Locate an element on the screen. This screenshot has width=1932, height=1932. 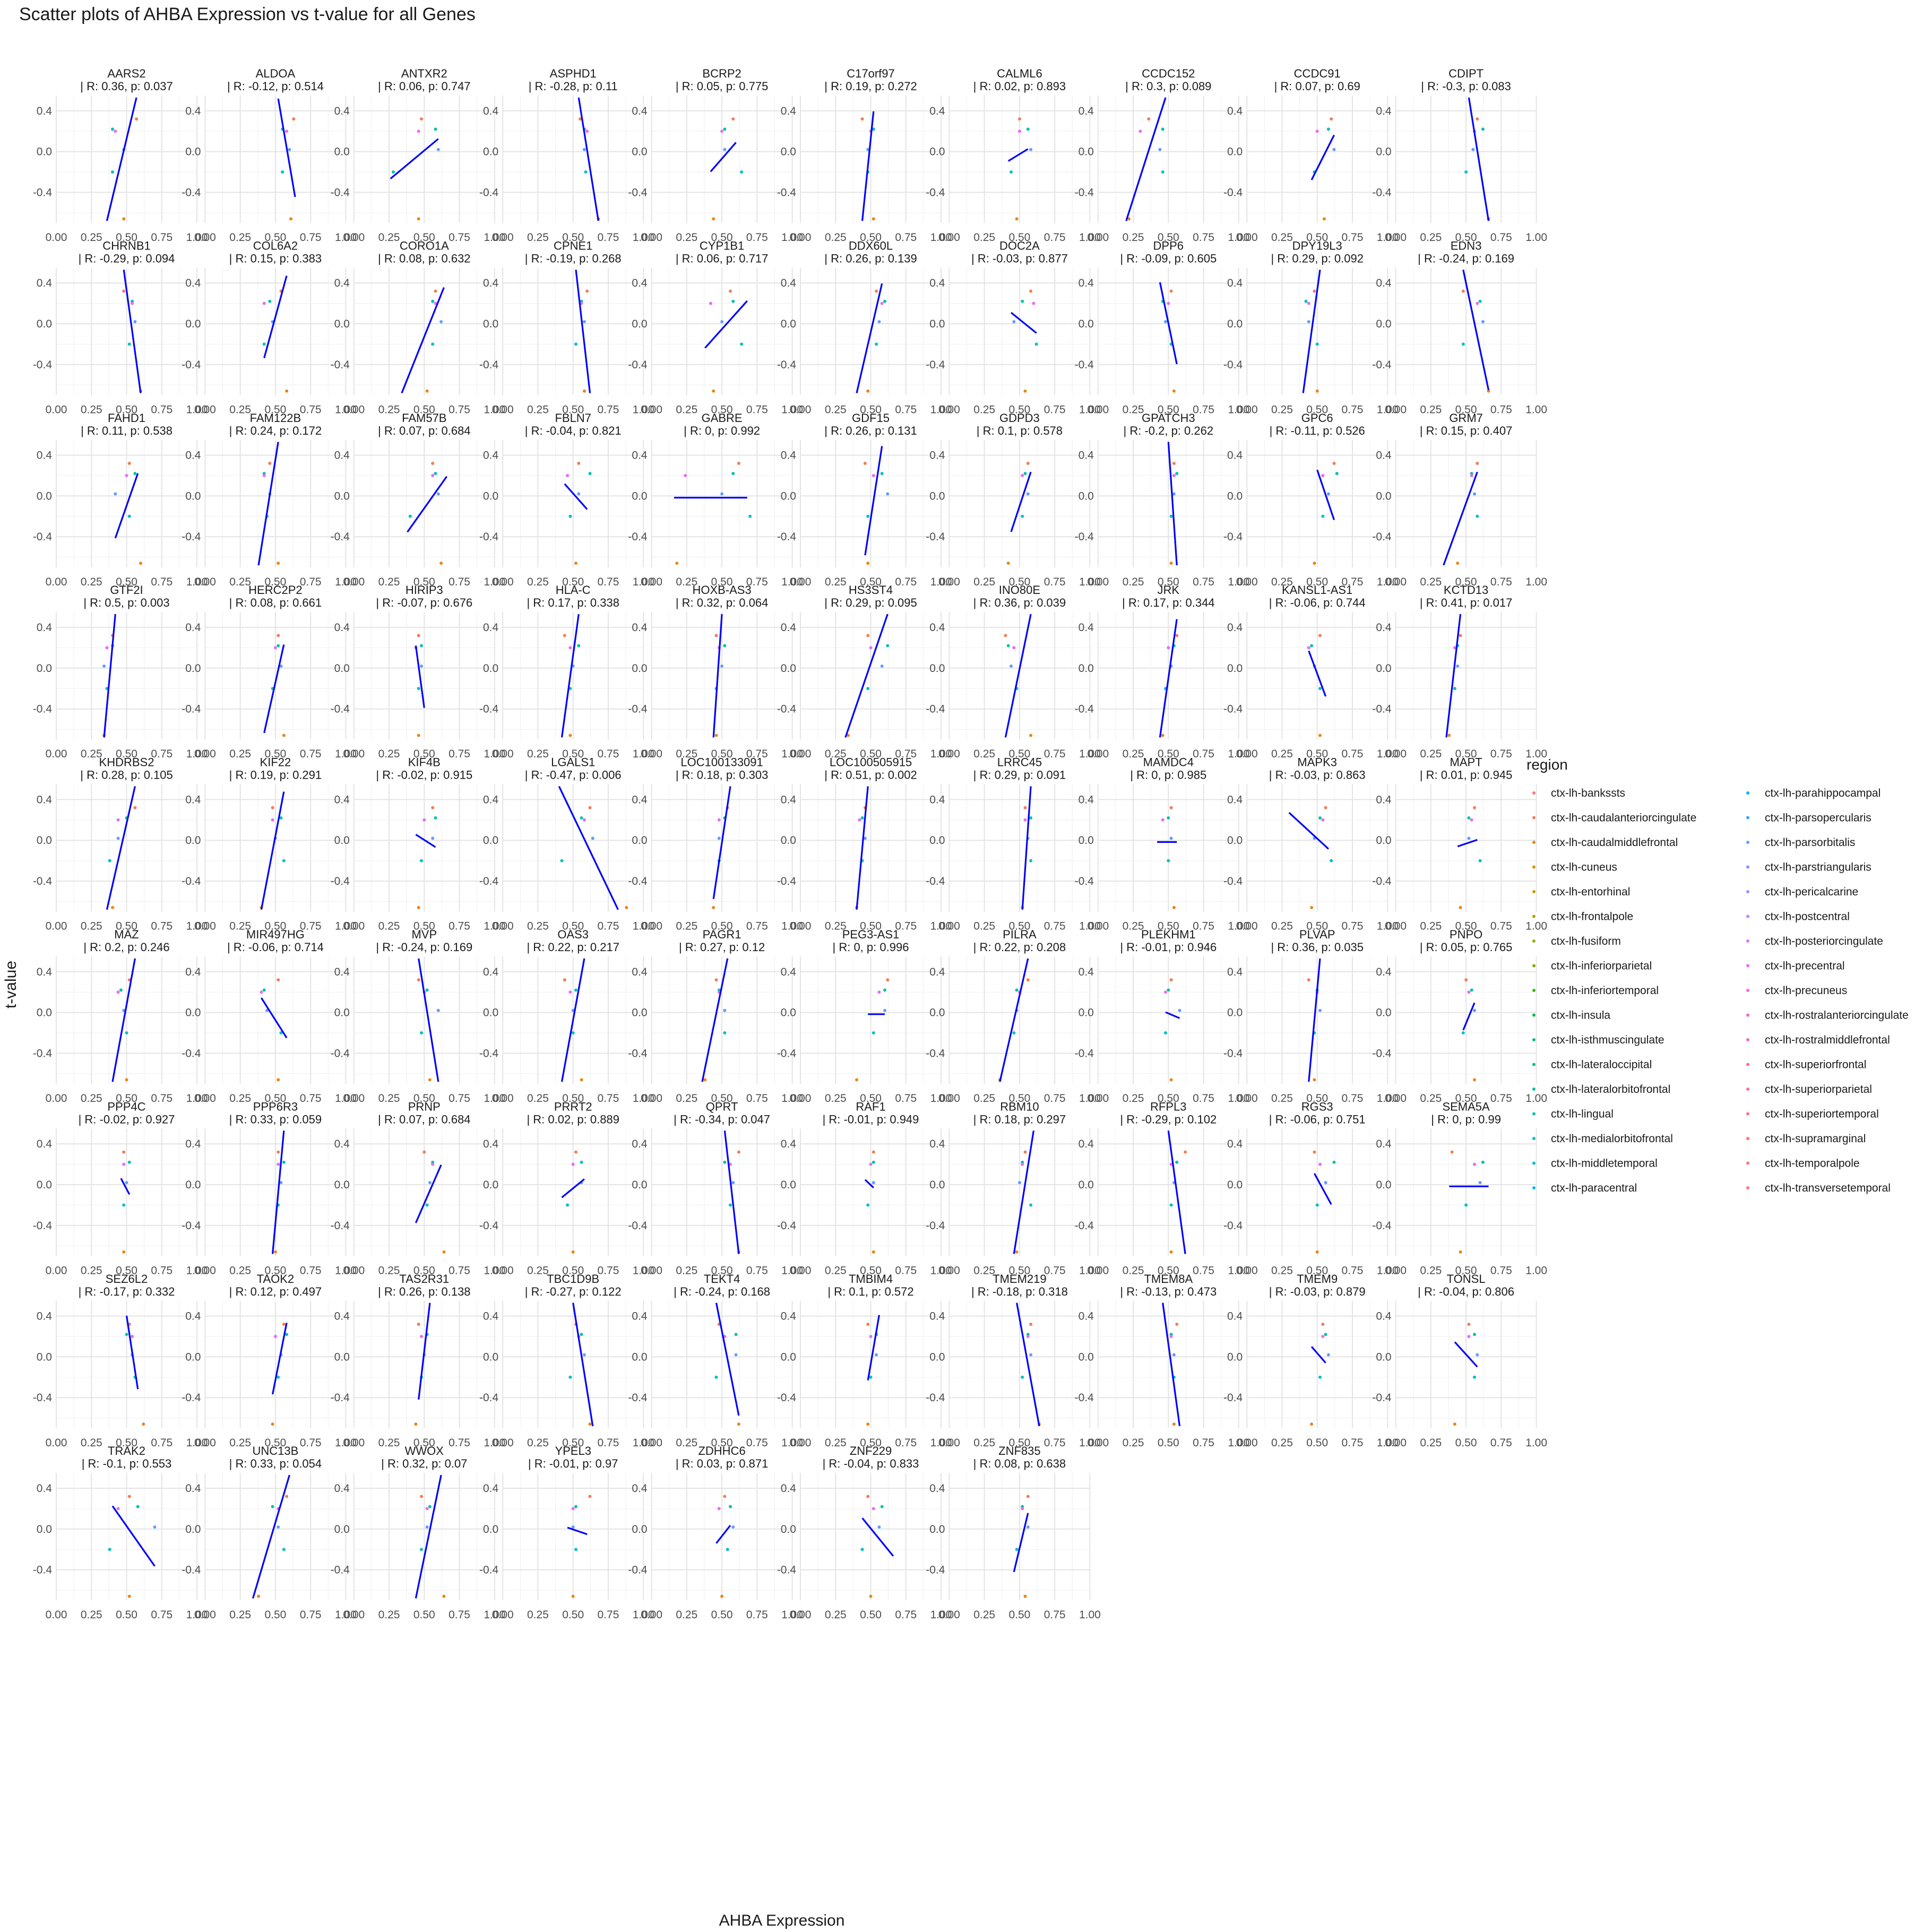
legend-label: ctx-lh-middletemporal is located at coordinates (1604, 1164).